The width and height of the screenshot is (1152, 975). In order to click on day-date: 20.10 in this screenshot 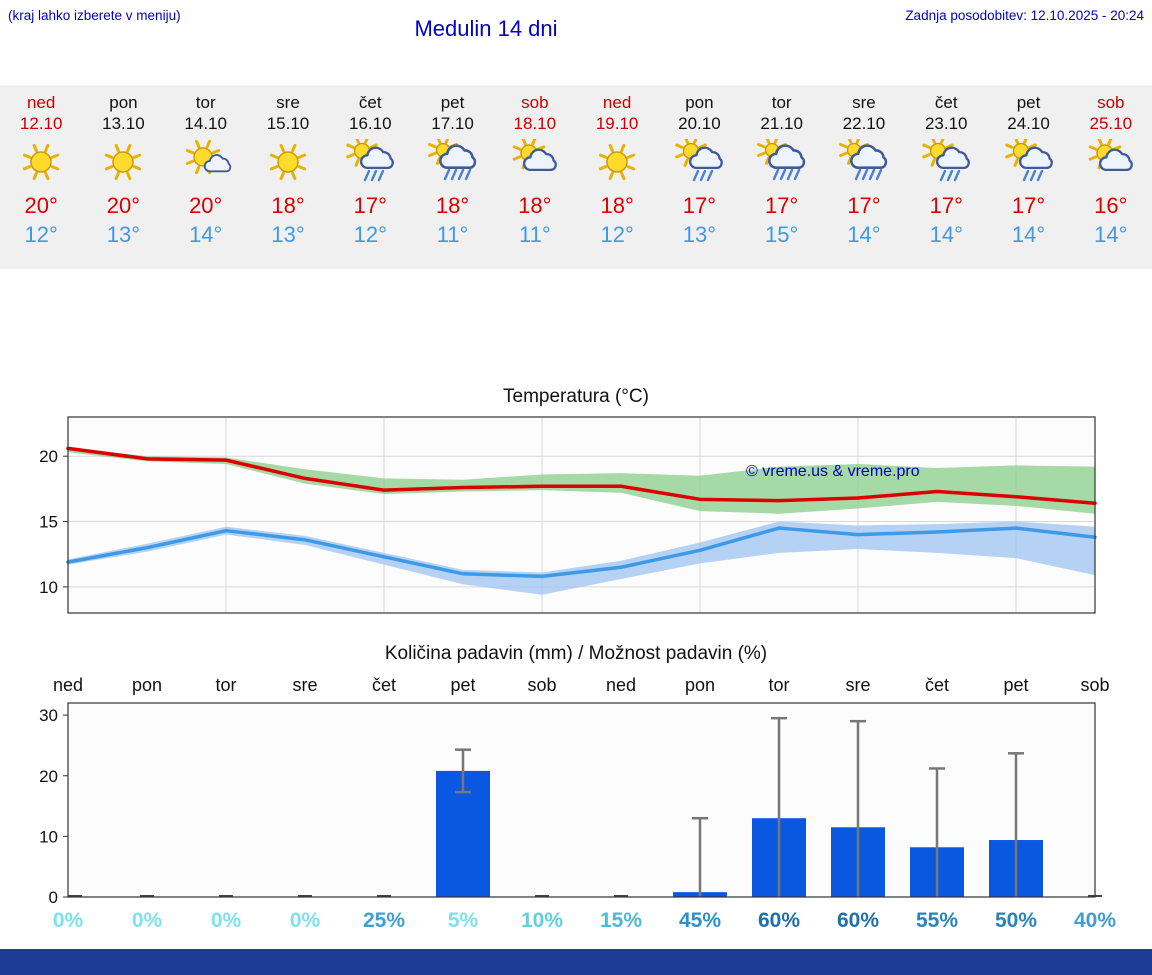, I will do `click(699, 123)`.